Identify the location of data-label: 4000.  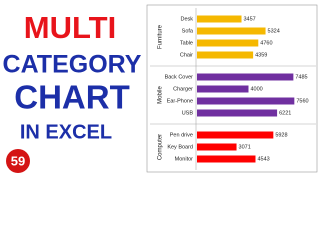
(257, 89).